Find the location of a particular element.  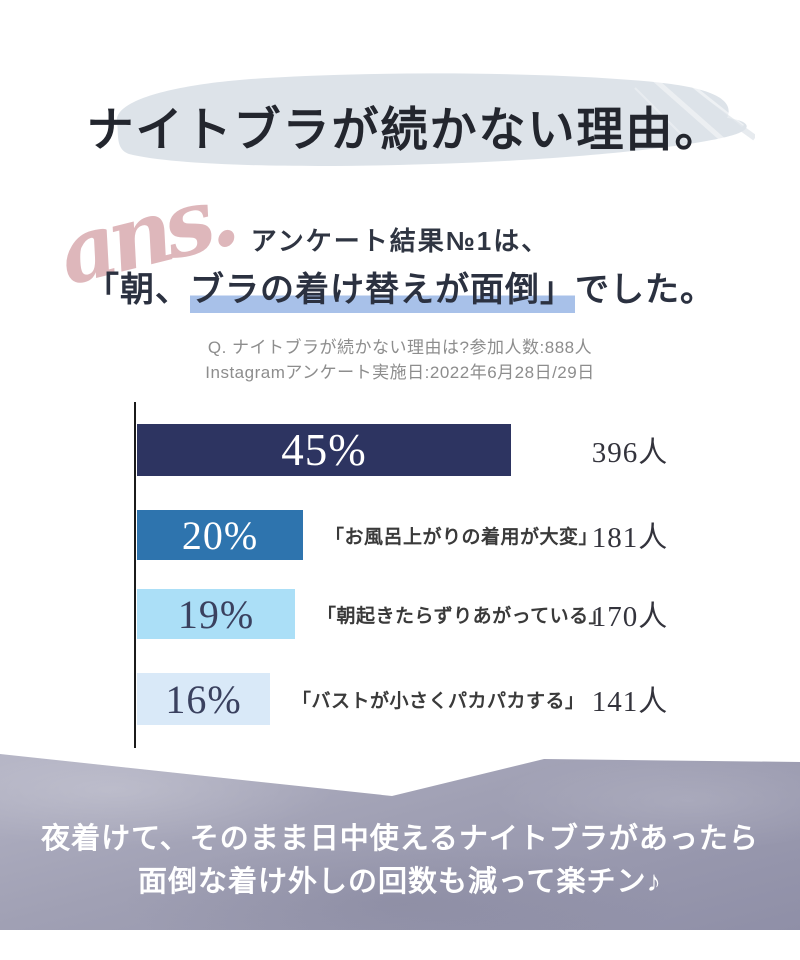

chart-row-after-bath: 20% 「お風呂上がりの着用が大変」 181人 is located at coordinates (468, 535).